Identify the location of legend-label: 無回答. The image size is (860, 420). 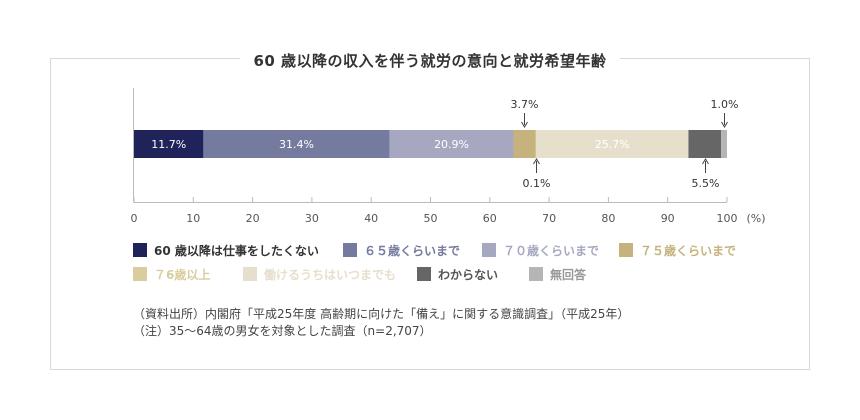
(568, 274).